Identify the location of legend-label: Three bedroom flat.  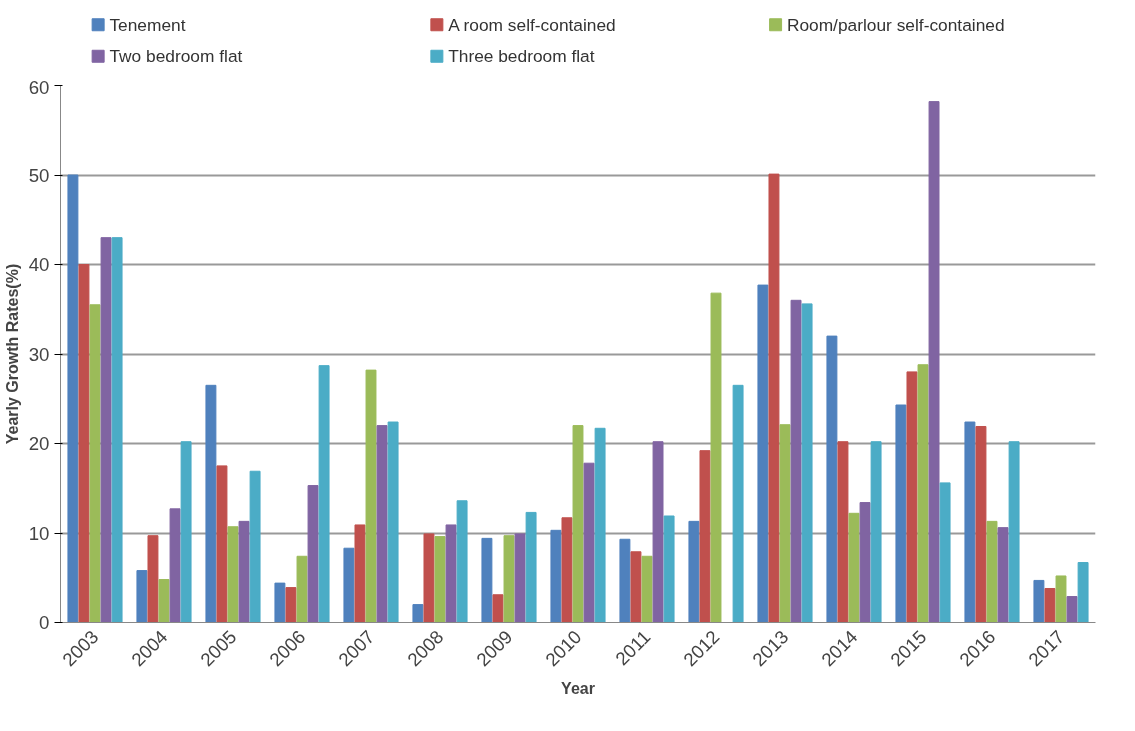
(521, 56).